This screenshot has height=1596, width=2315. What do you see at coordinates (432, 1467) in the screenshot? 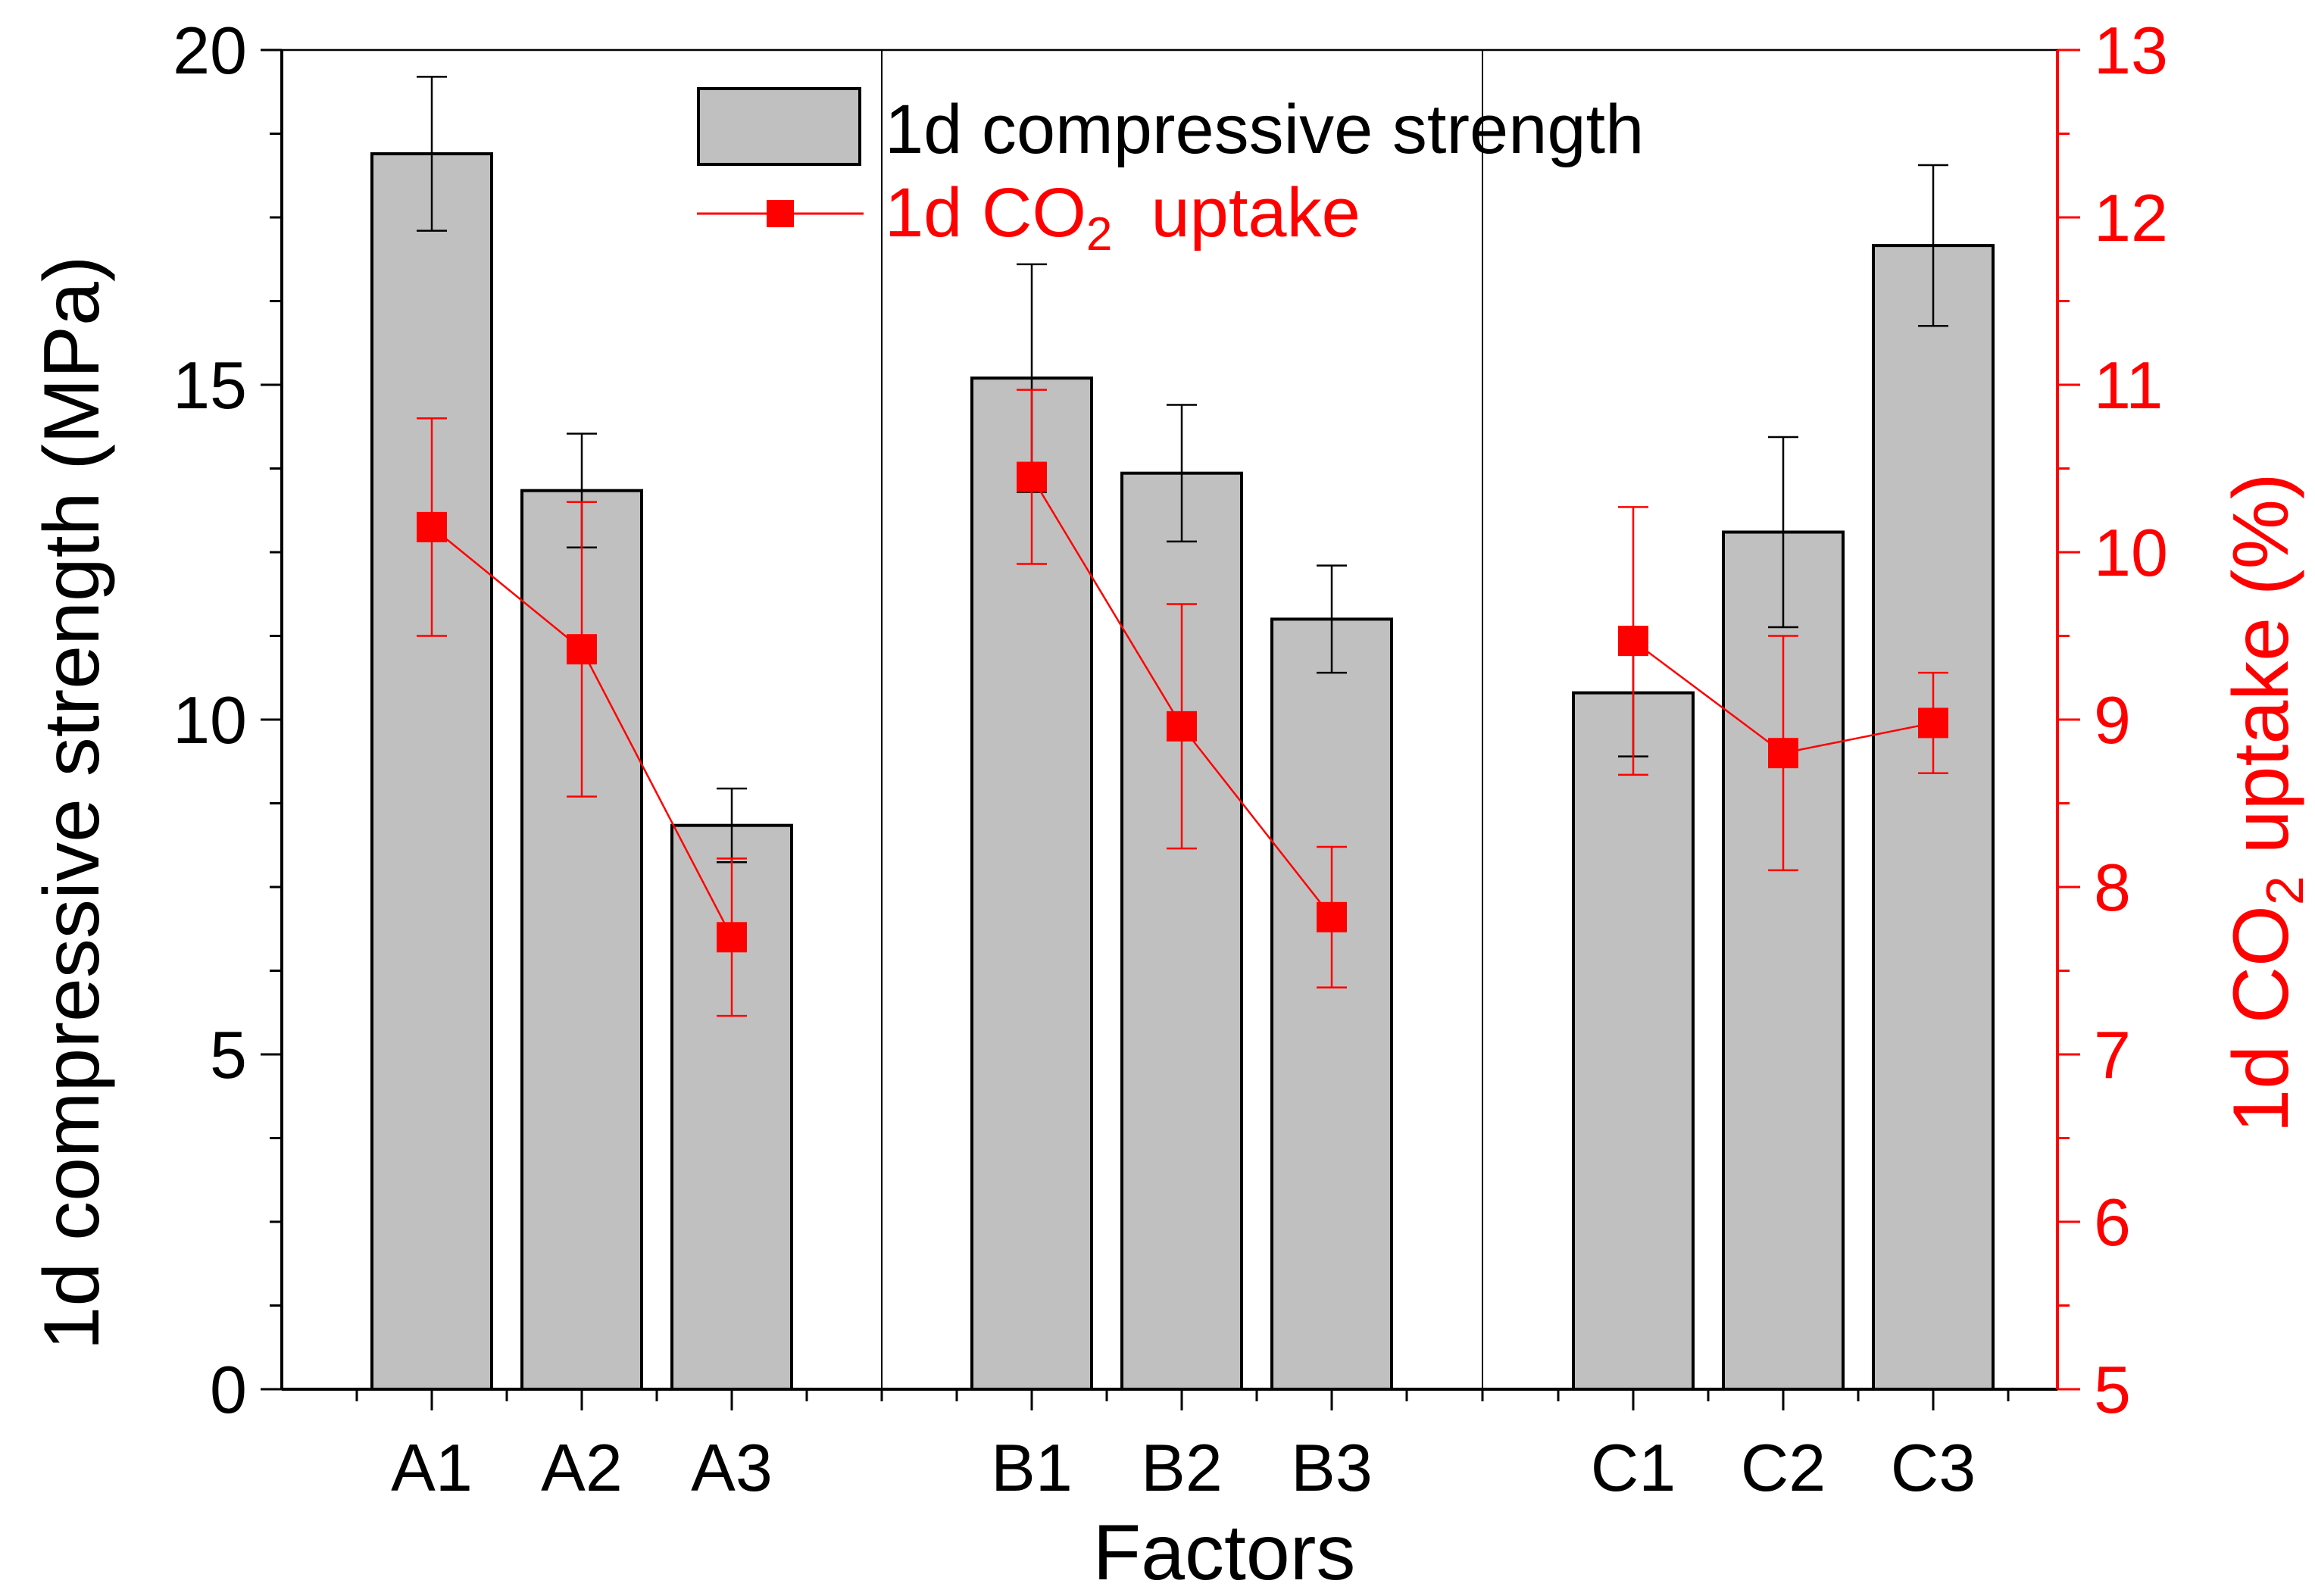
I see `x-tick-label-A1: A1` at bounding box center [432, 1467].